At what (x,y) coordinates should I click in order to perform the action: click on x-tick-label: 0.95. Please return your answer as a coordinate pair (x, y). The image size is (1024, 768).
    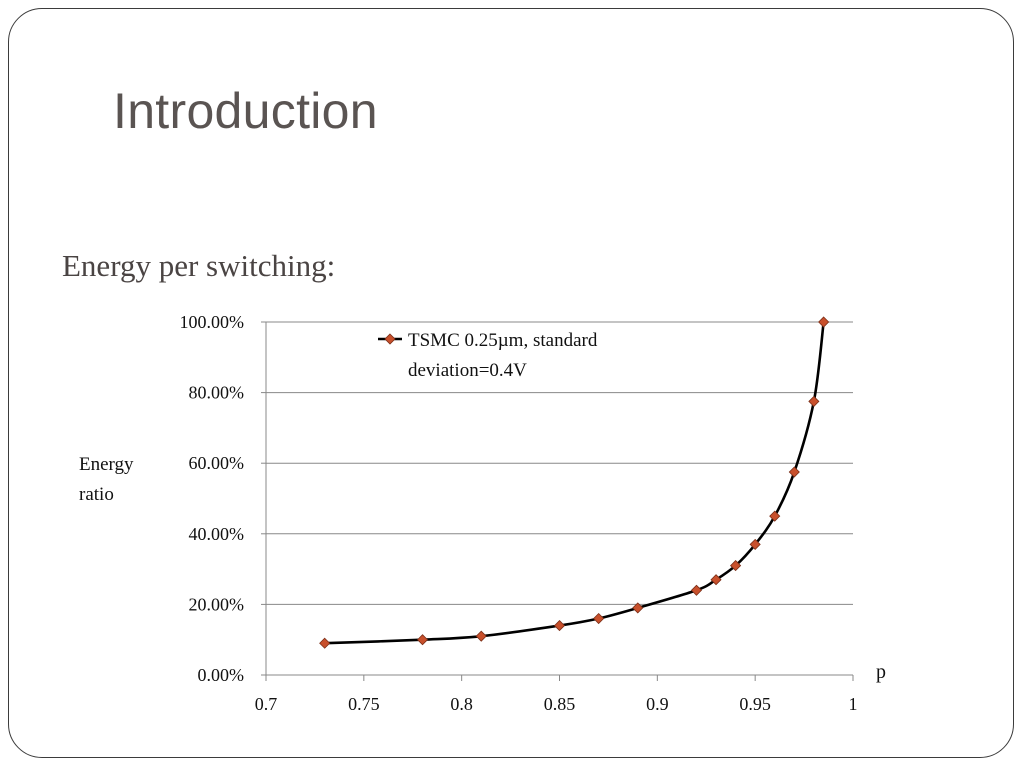
    Looking at the image, I should click on (755, 704).